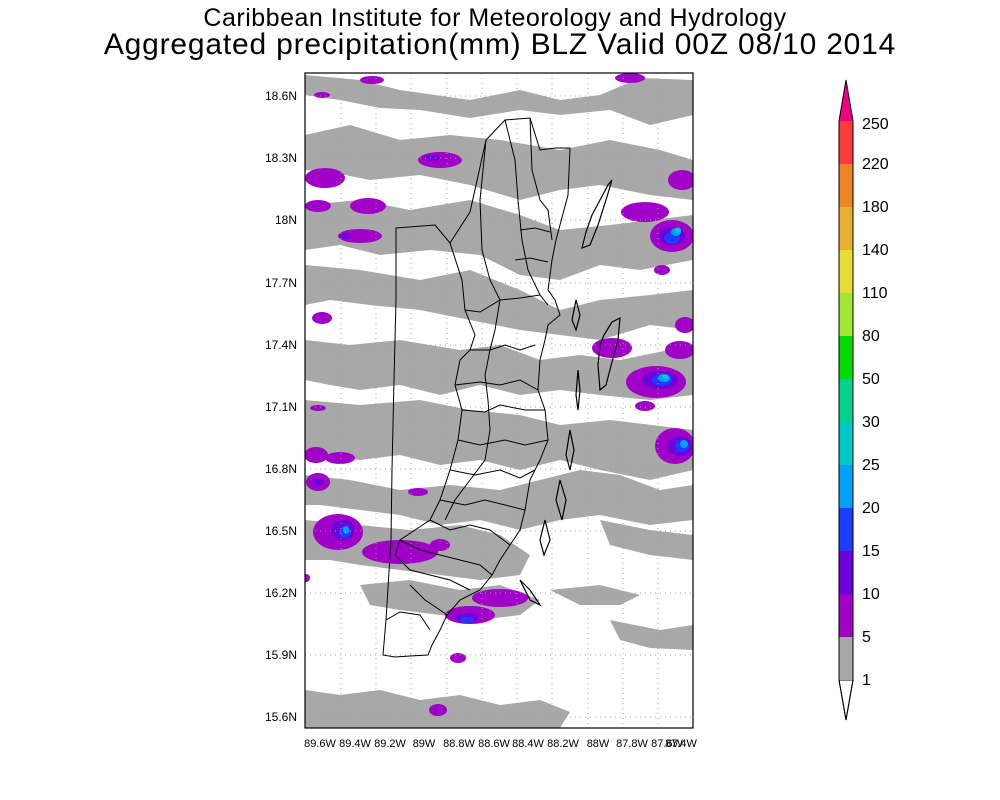 Image resolution: width=1000 pixels, height=800 pixels. What do you see at coordinates (875, 250) in the screenshot?
I see `colorbar-label: 140` at bounding box center [875, 250].